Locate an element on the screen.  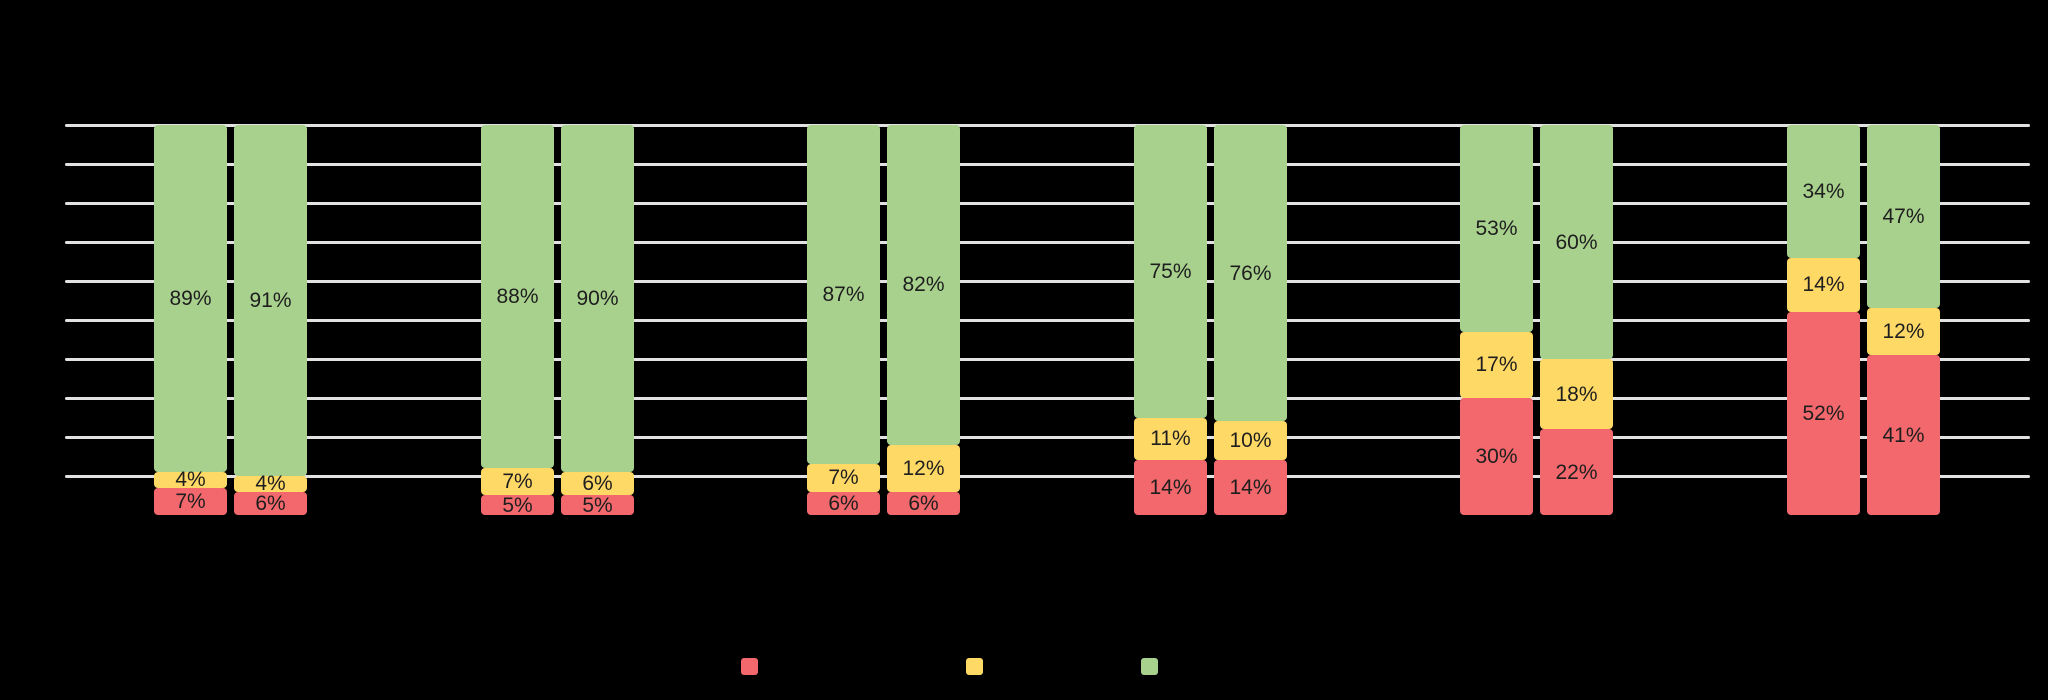
bar-group1-col2: 91% 4% 6% is located at coordinates (270, 320).